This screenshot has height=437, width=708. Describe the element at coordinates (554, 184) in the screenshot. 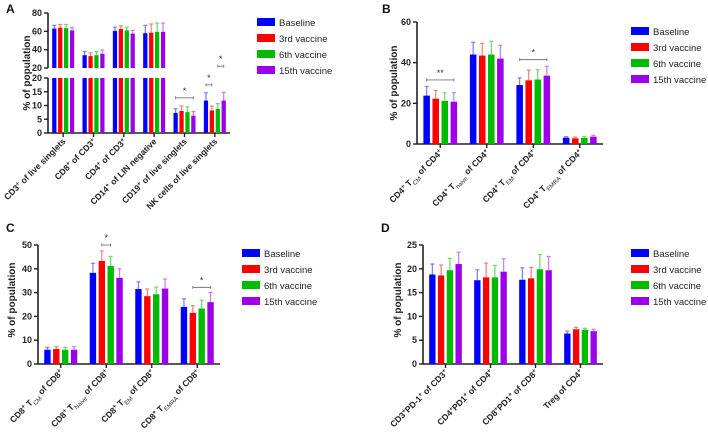

I see `label-part: EMRA` at that location.